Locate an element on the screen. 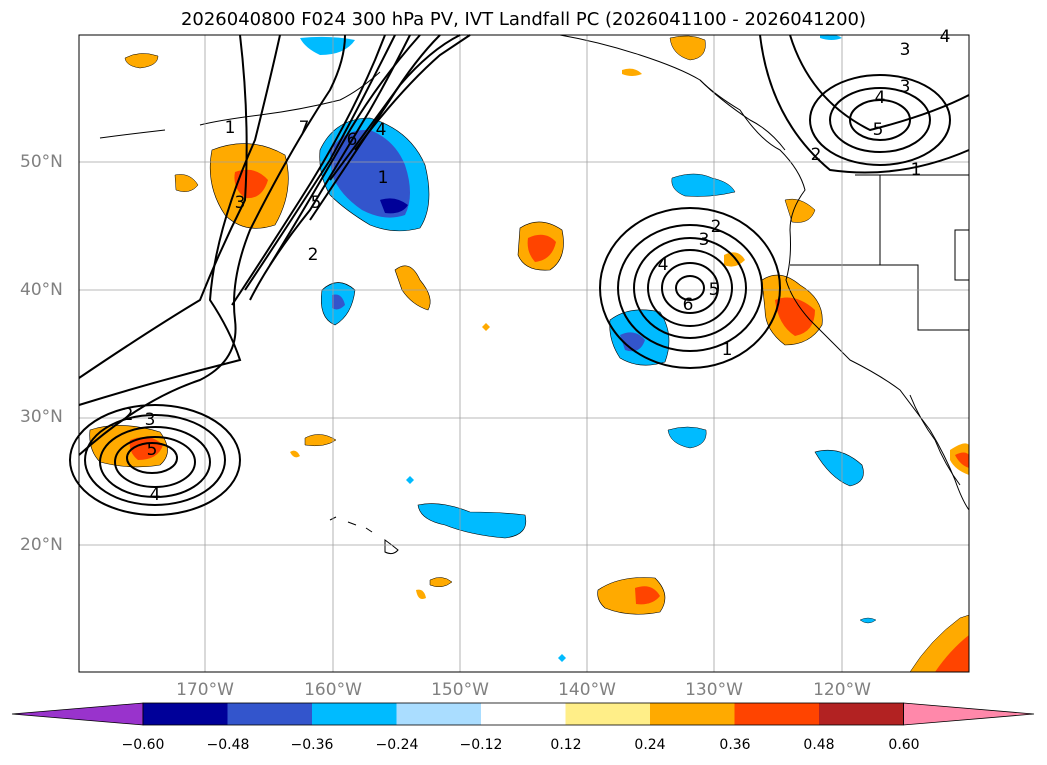  colorbar-tick-label: 0.48 is located at coordinates (819, 745).